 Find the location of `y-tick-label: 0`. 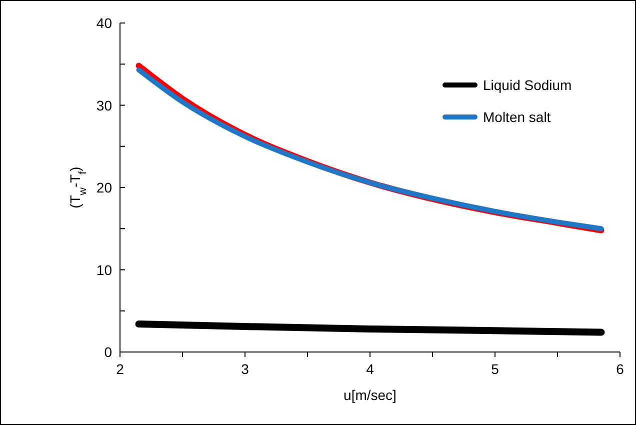

y-tick-label: 0 is located at coordinates (108, 352).